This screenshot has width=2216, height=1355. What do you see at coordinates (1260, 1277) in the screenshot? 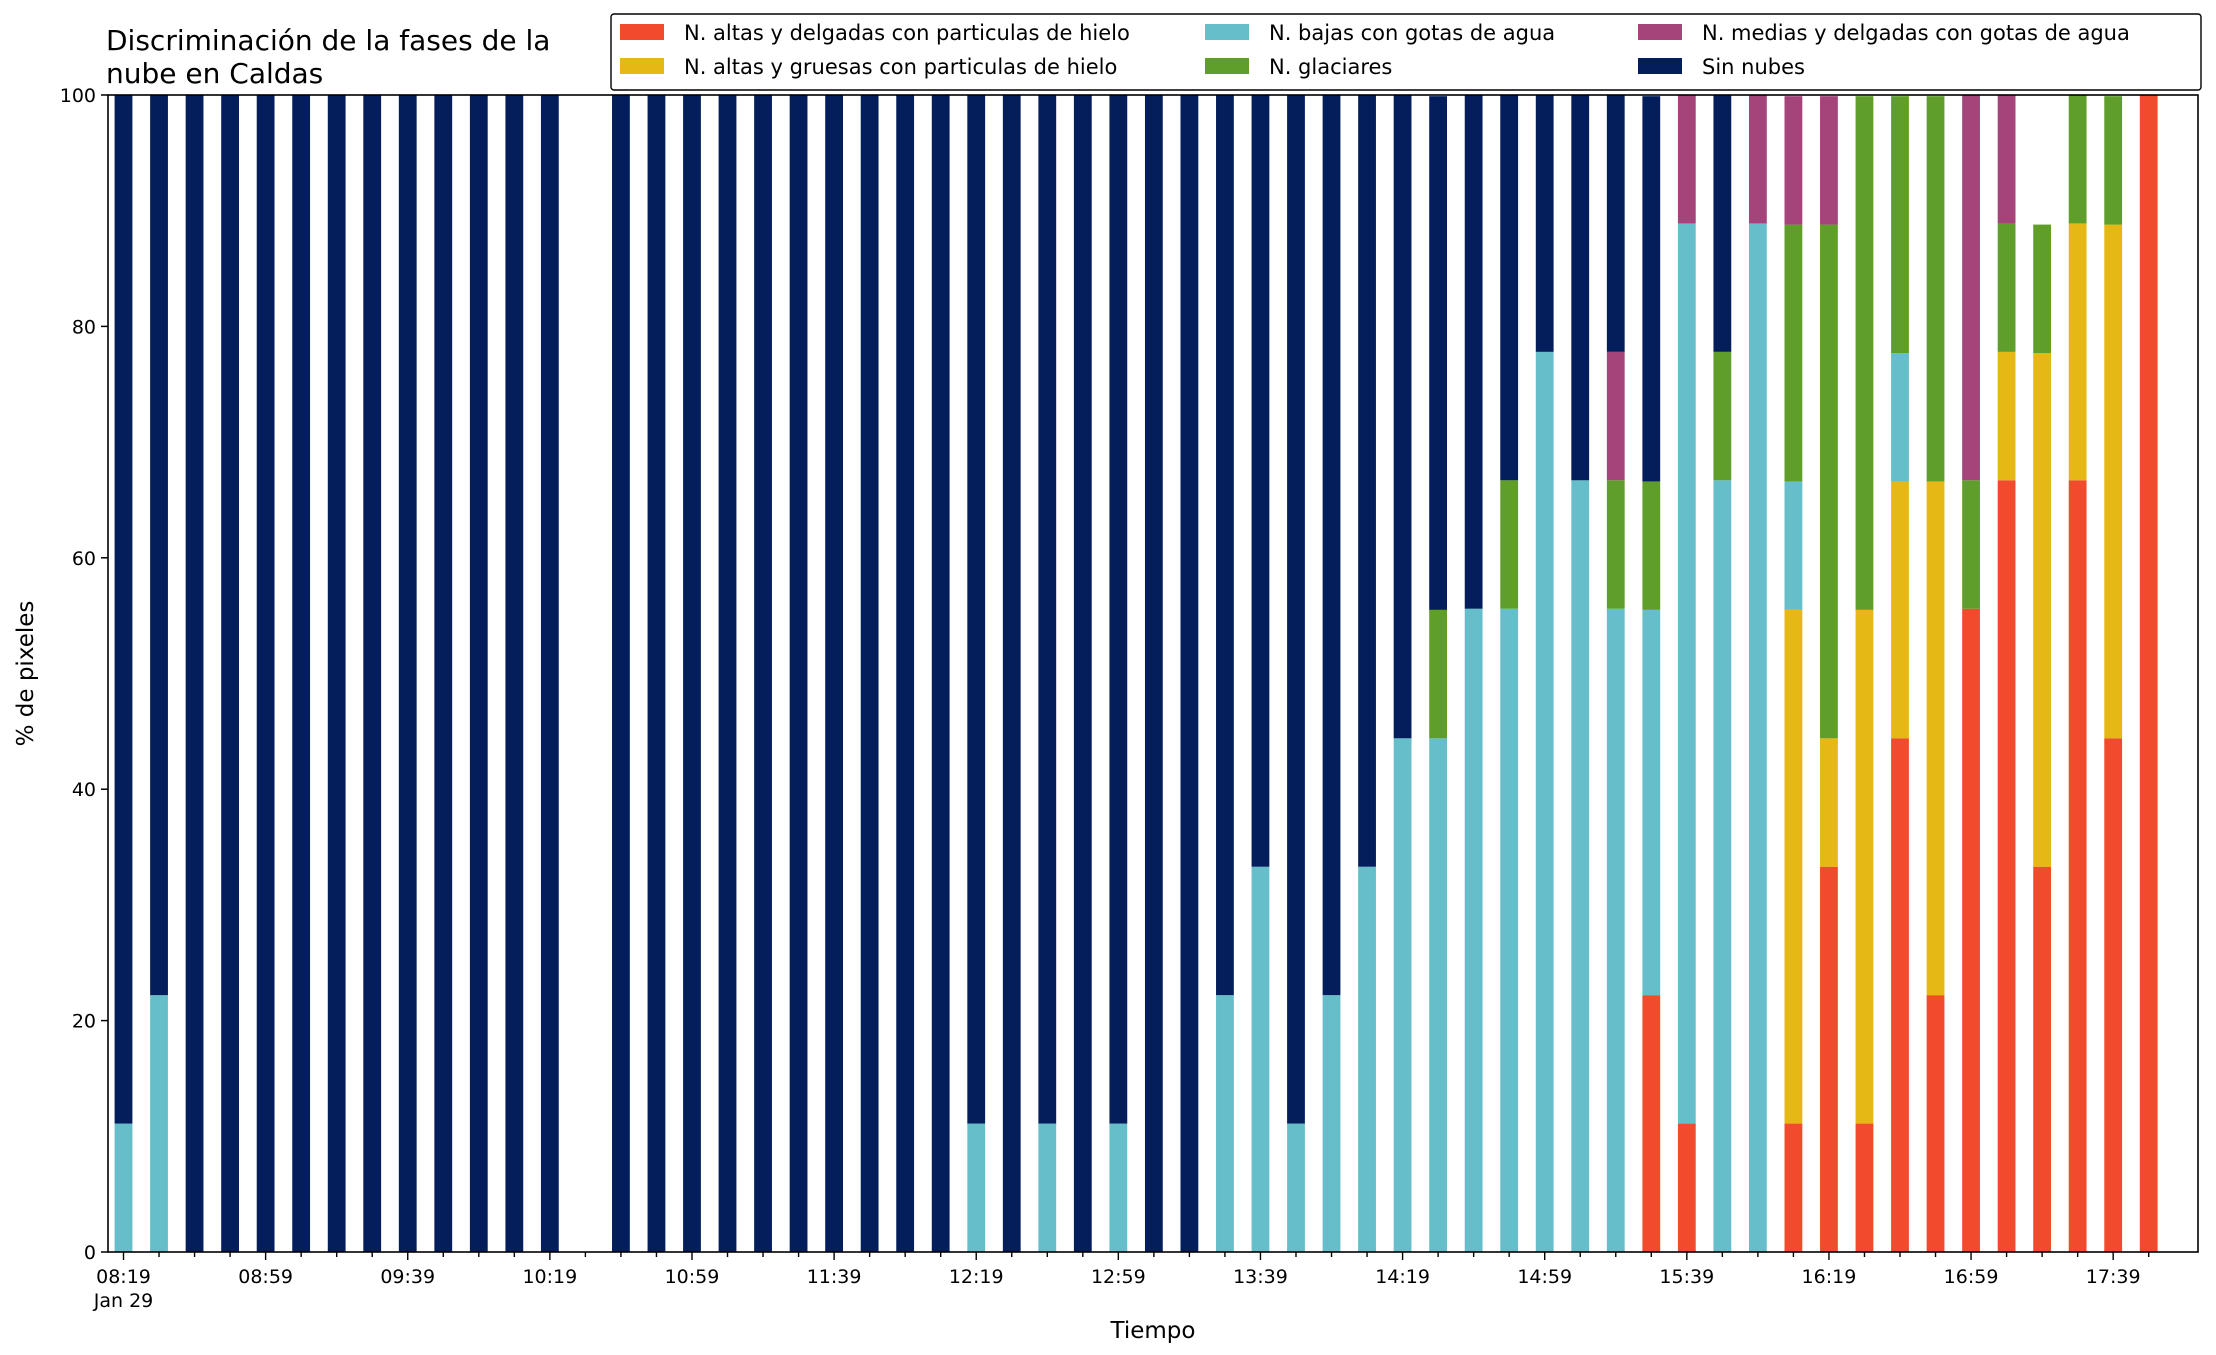
I see `x-tick-label: 13:39` at bounding box center [1260, 1277].